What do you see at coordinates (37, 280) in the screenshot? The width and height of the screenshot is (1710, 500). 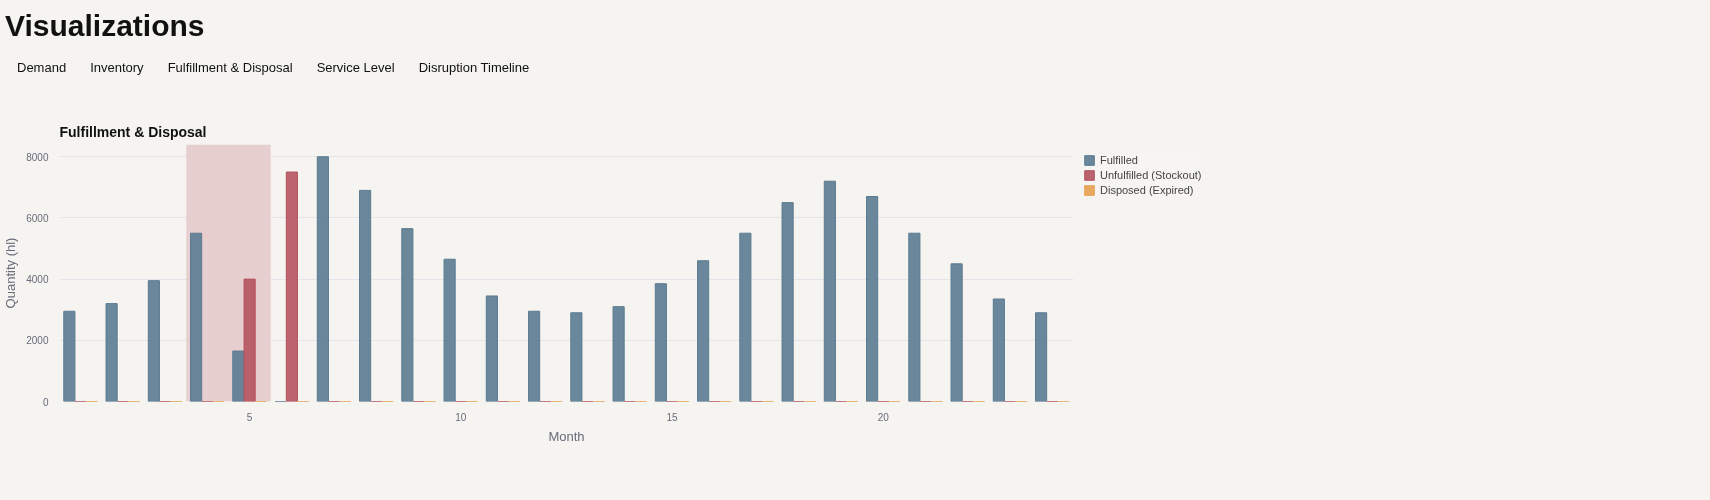 I see `y-tick-label: 4000` at bounding box center [37, 280].